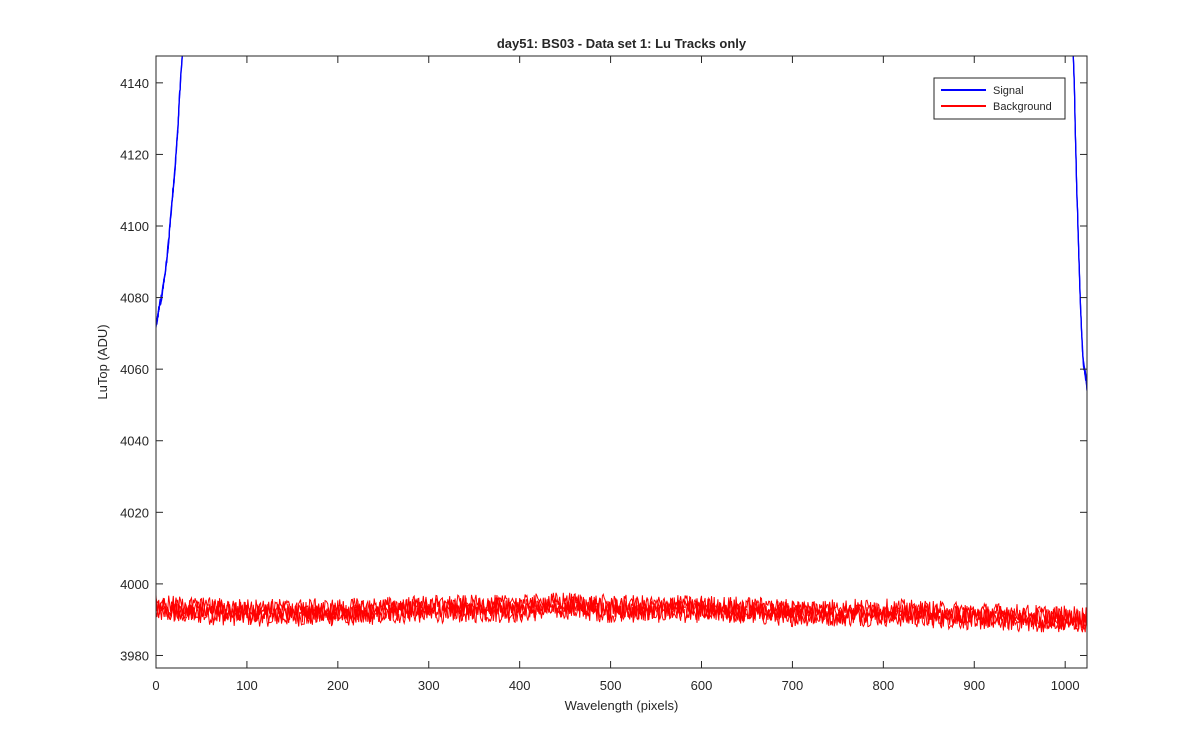  Describe the element at coordinates (883, 685) in the screenshot. I see `x-tick-label: 800` at that location.